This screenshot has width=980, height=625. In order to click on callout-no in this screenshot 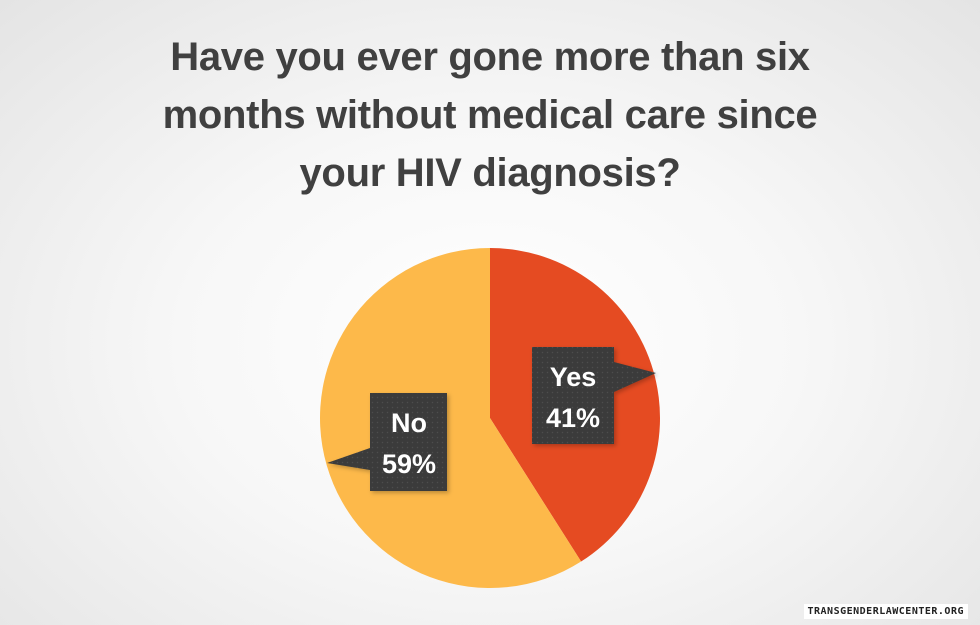, I will do `click(387, 442)`.